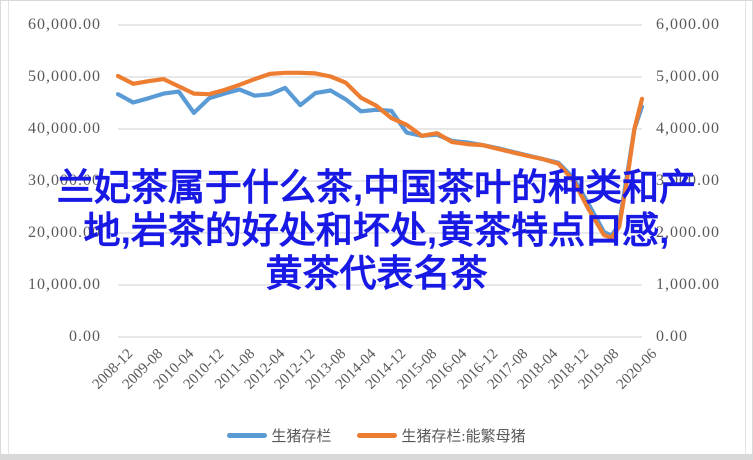  I want to click on legend-item-breeding-sows: 生猪存栏:能繁母猪, so click(441, 435).